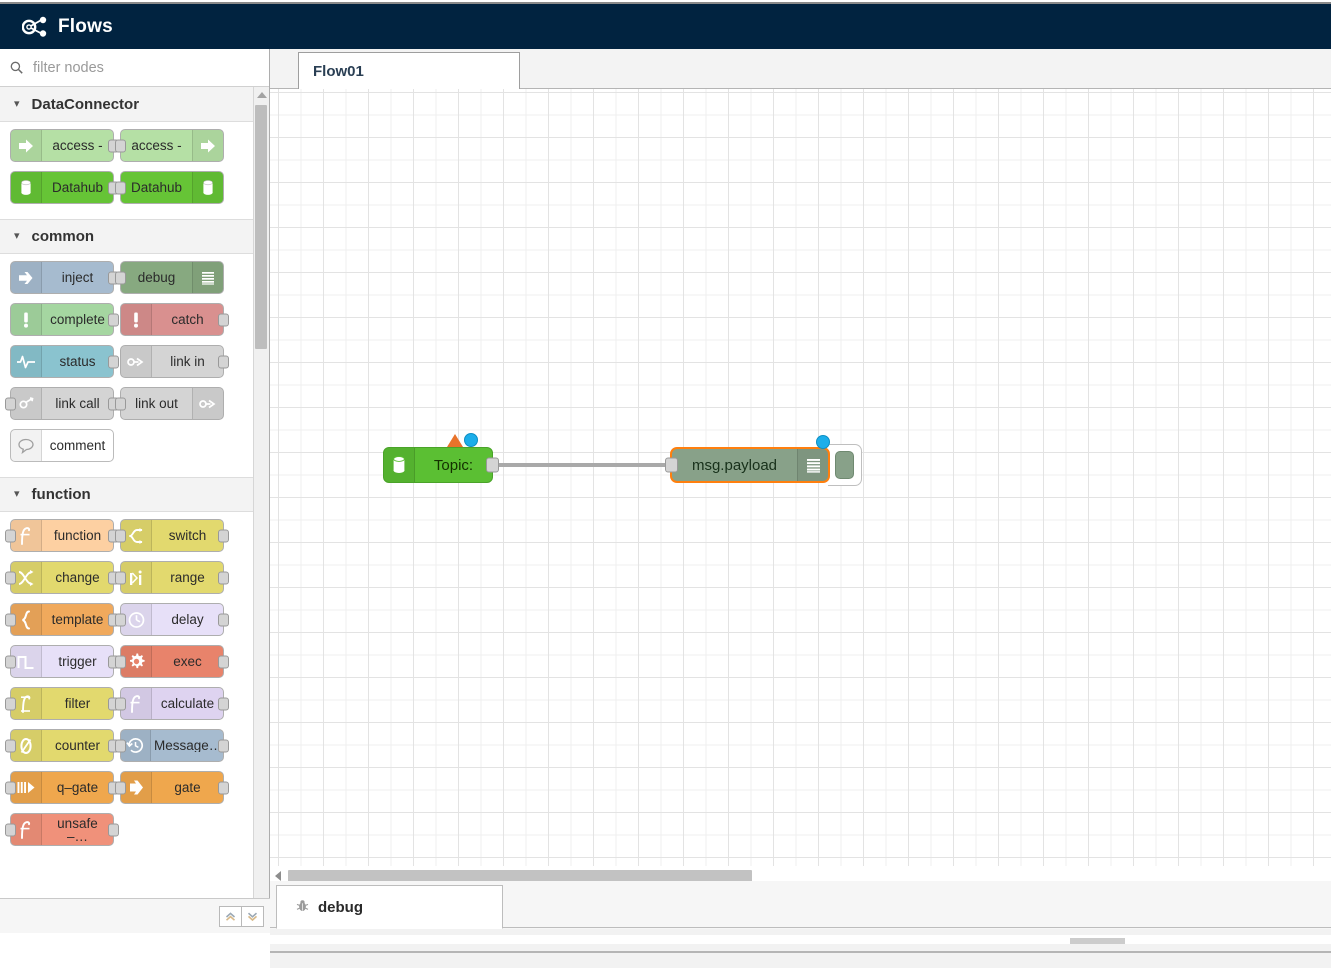 The height and width of the screenshot is (968, 1331). What do you see at coordinates (261, 510) in the screenshot?
I see `palette-scrollbar` at bounding box center [261, 510].